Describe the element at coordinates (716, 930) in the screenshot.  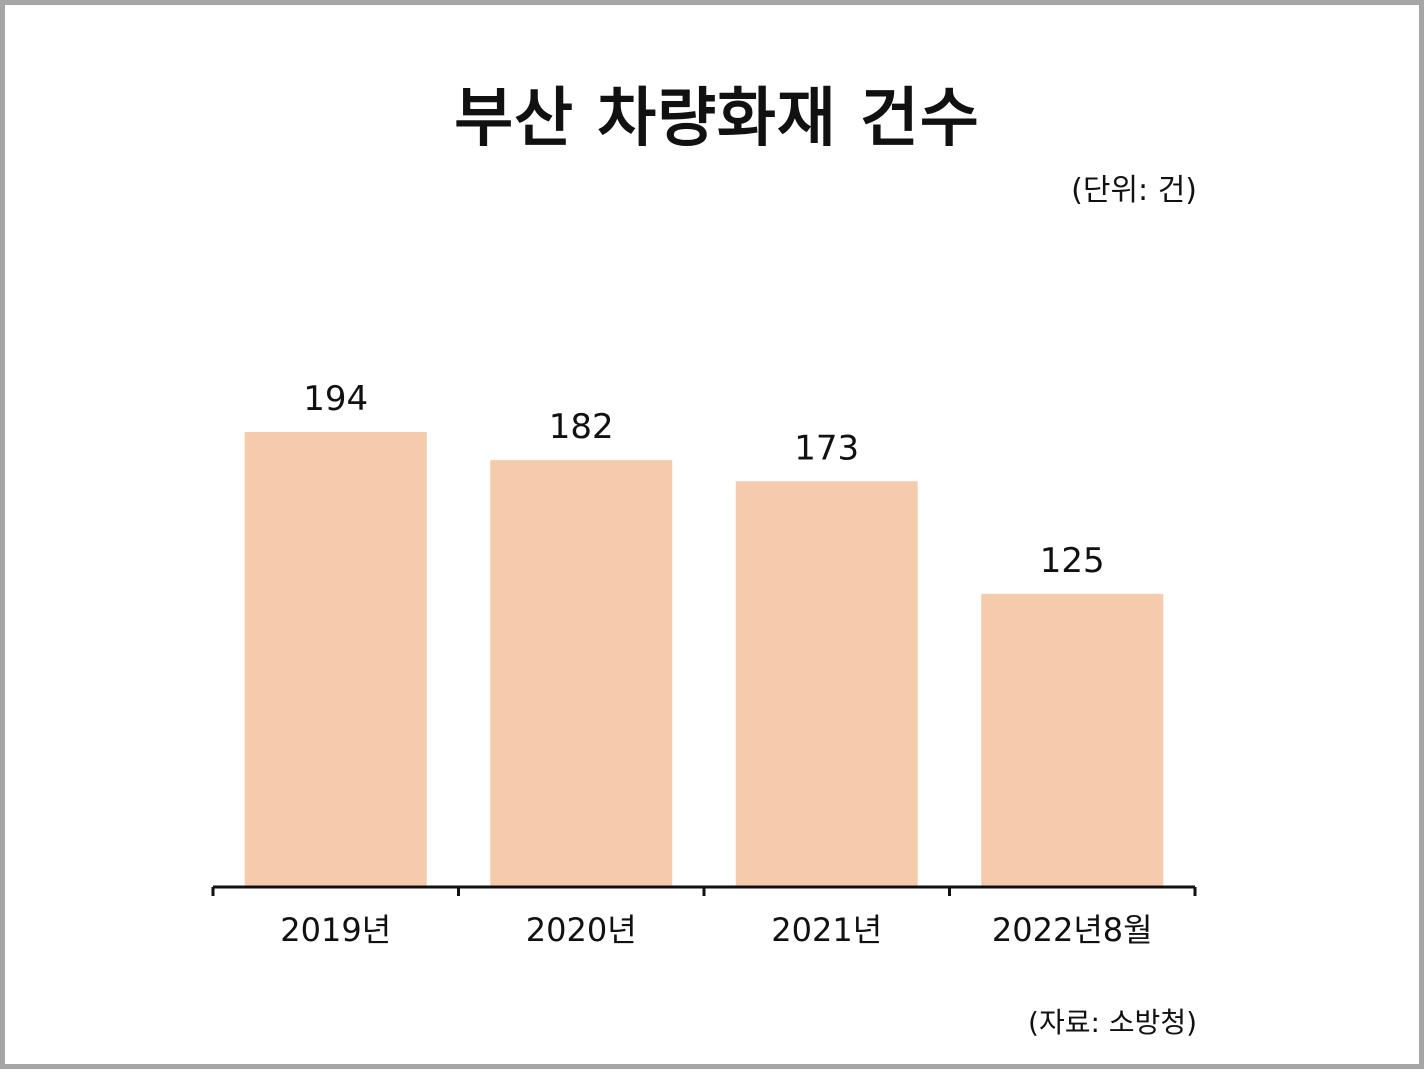
I see `category-labels-group: 2019년 2020년 2021년 2022년8월` at that location.